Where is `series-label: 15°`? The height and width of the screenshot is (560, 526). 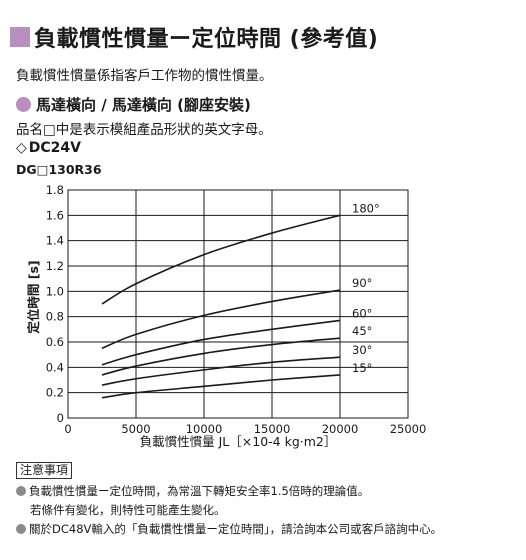
series-label: 15° is located at coordinates (362, 368).